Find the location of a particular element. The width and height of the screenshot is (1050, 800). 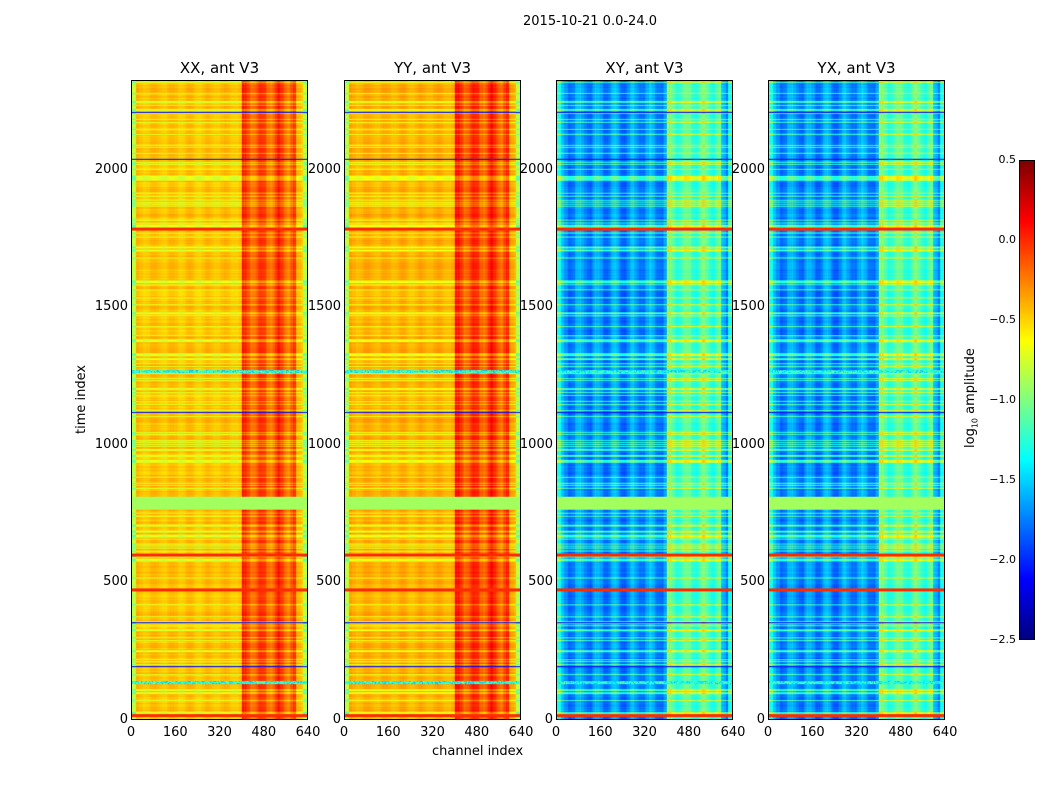

colorbar-tick-label: −2.0 is located at coordinates (1002, 559).